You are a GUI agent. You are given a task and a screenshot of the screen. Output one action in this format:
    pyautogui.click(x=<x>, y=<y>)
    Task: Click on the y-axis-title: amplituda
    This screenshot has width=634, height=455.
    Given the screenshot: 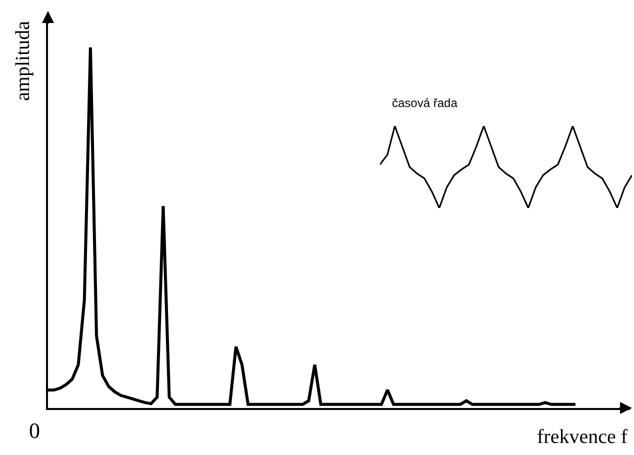 What is the action you would take?
    pyautogui.click(x=23, y=60)
    